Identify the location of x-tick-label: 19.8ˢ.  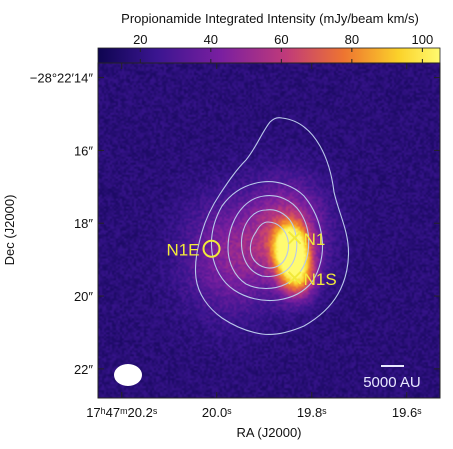
(312, 412).